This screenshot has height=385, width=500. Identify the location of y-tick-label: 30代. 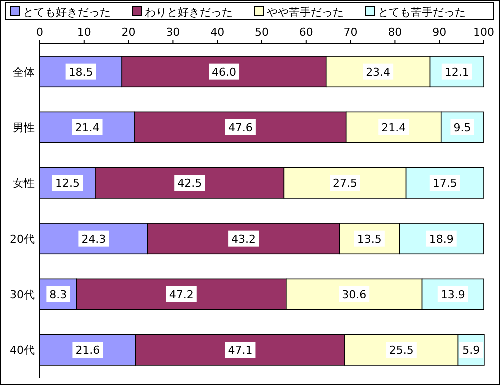
(22, 295).